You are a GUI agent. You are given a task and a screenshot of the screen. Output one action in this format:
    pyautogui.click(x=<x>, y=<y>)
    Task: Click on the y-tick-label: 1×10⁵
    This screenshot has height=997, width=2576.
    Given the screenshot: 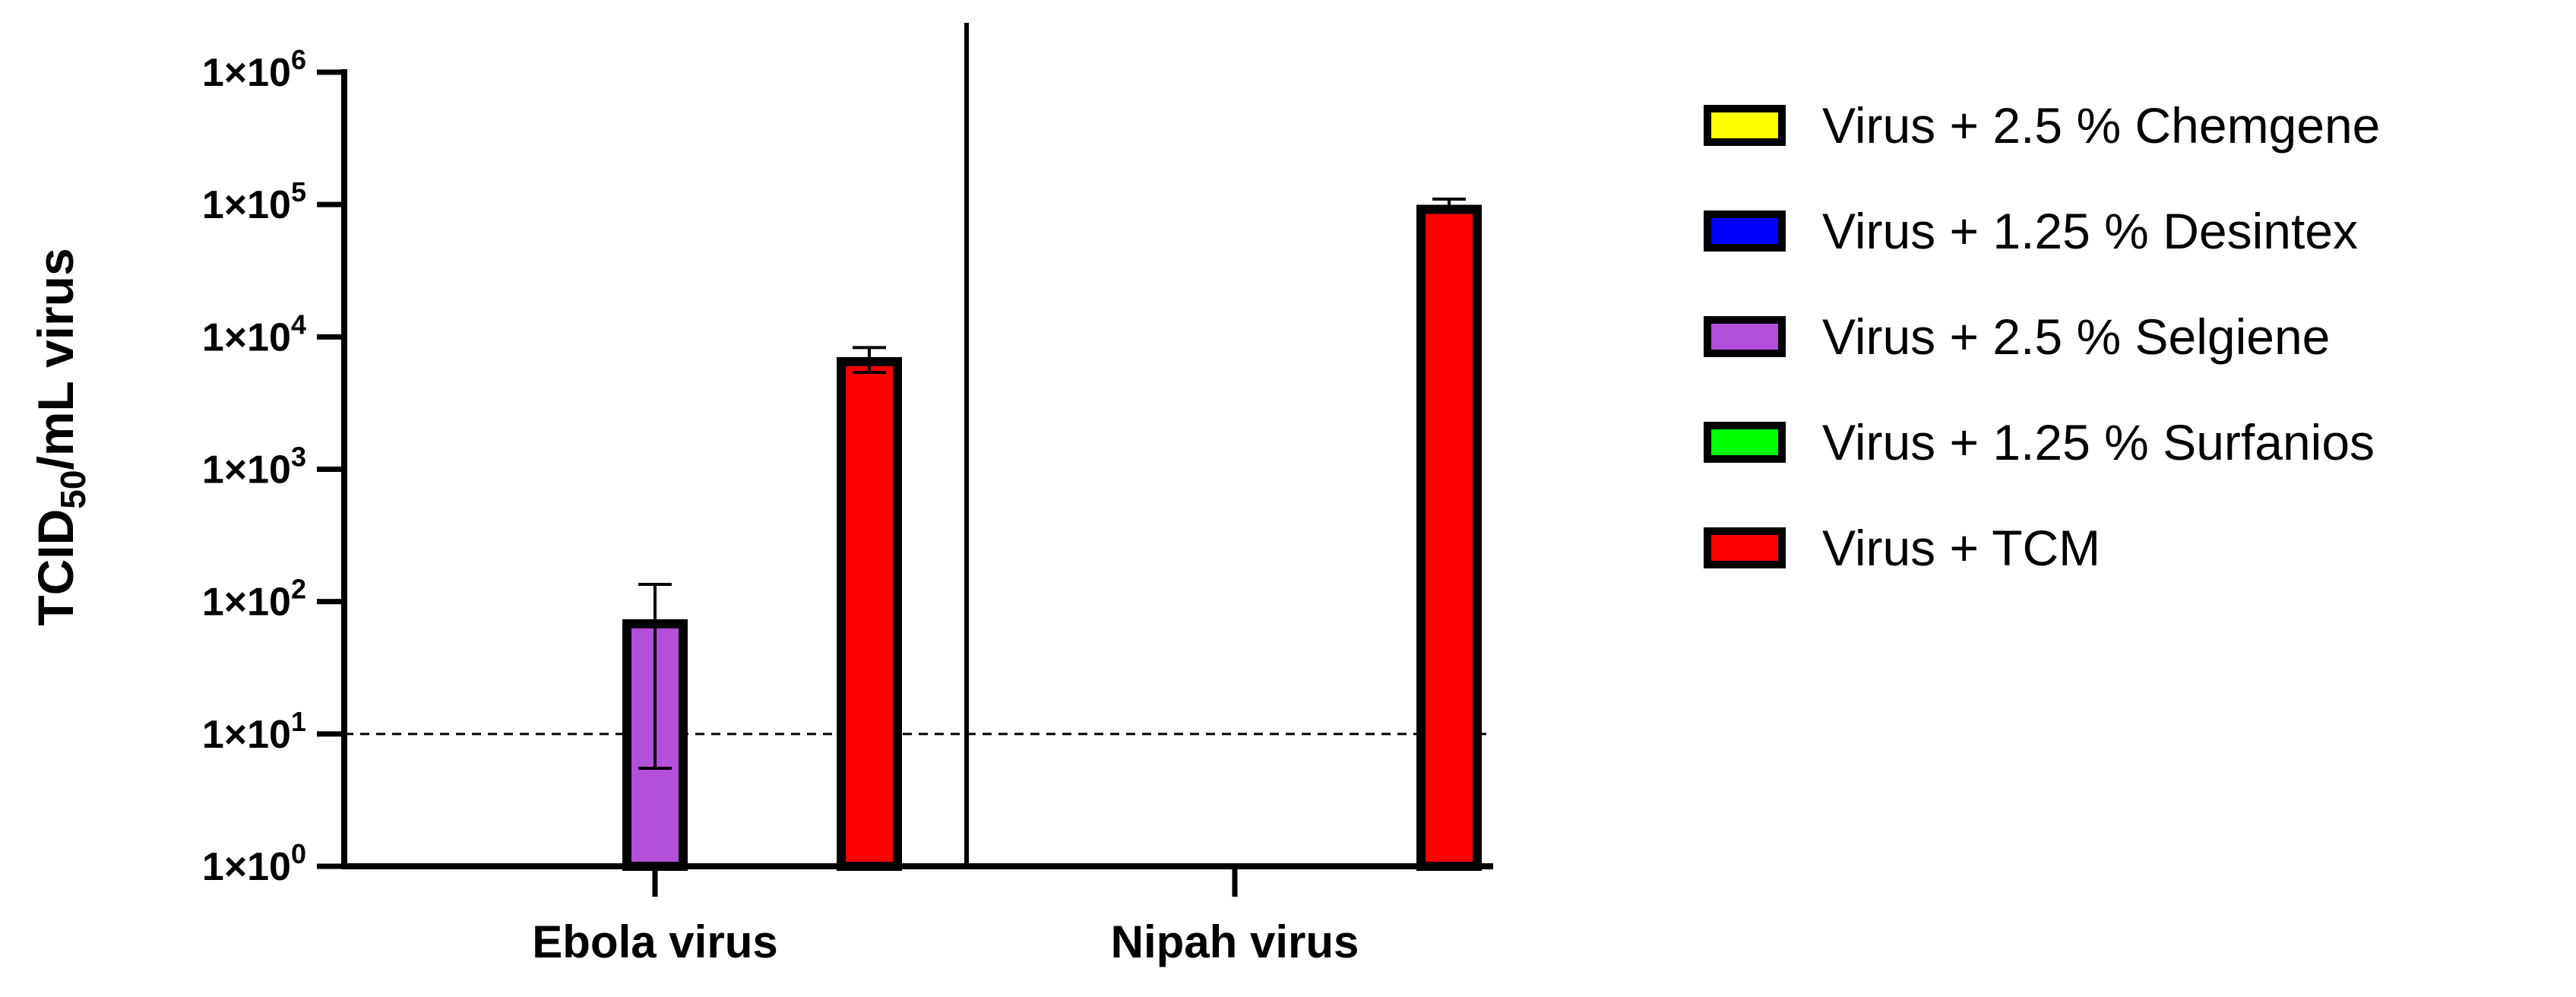 What is the action you would take?
    pyautogui.click(x=254, y=201)
    